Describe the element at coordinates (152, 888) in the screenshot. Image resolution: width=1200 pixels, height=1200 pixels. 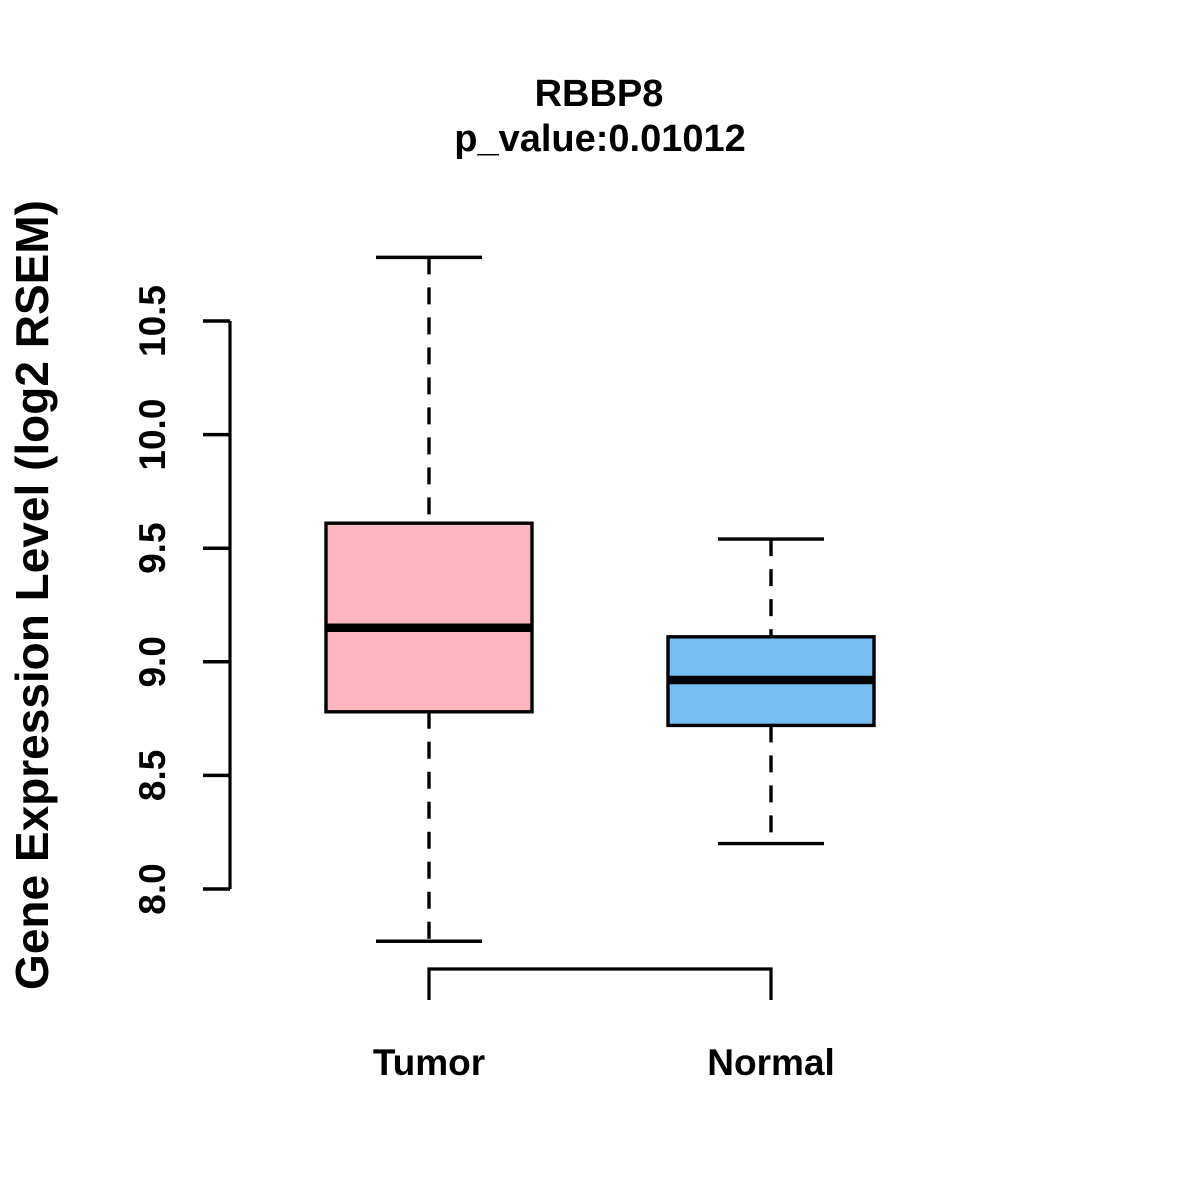
I see `y-axis-tick-label: 8.0` at that location.